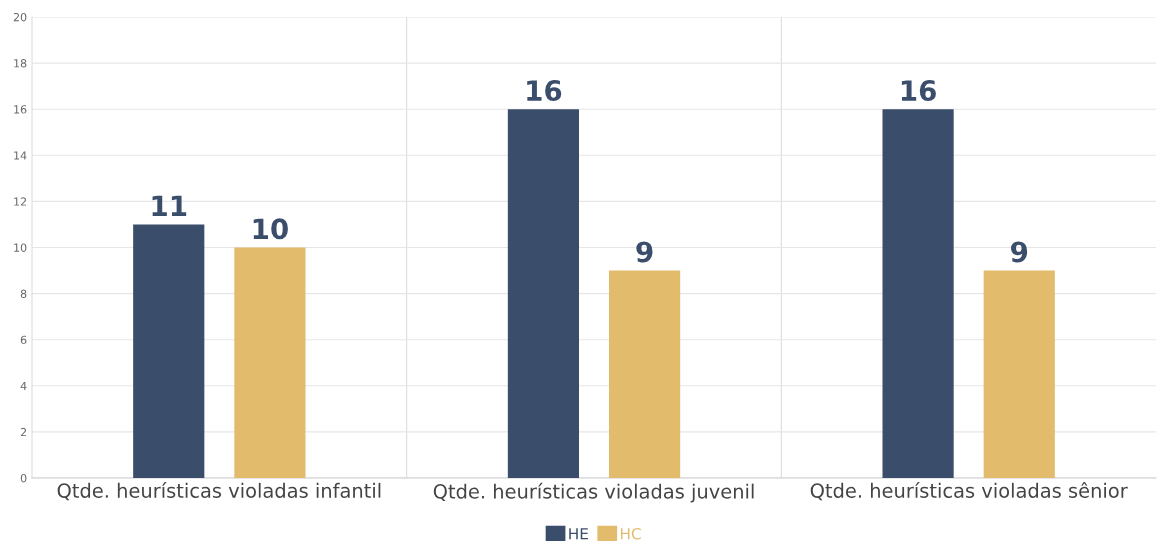 The image size is (1158, 541). What do you see at coordinates (969, 491) in the screenshot?
I see `x-tick-label: Qtde. heurísticas violadas sênior` at bounding box center [969, 491].